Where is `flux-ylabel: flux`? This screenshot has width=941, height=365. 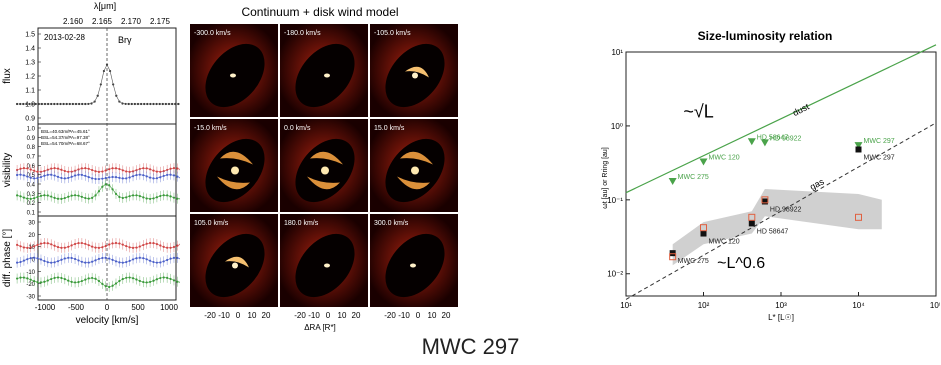
flux-ylabel: flux is located at coordinates (7, 76).